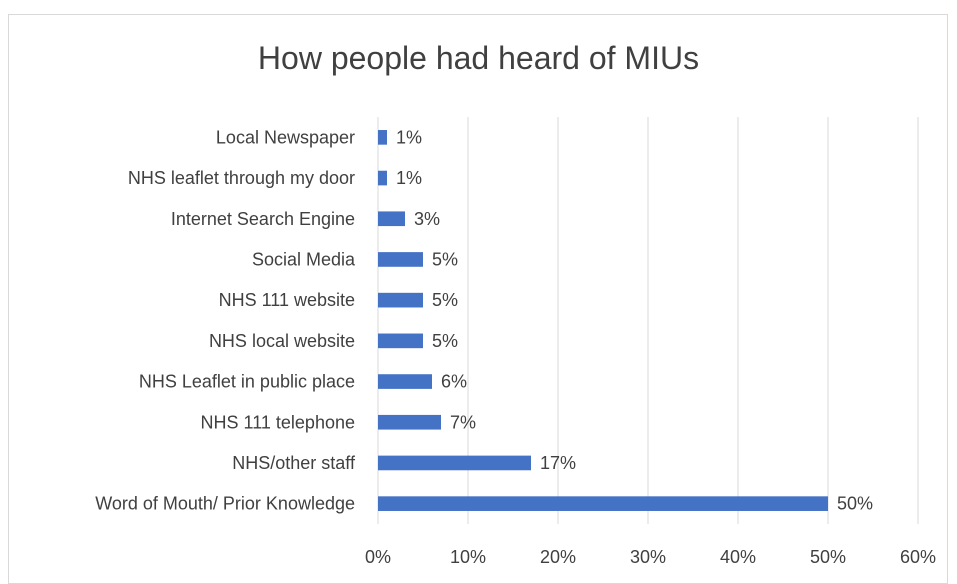 The image size is (957, 584). I want to click on category-label: NHS 111 telephone, so click(278, 422).